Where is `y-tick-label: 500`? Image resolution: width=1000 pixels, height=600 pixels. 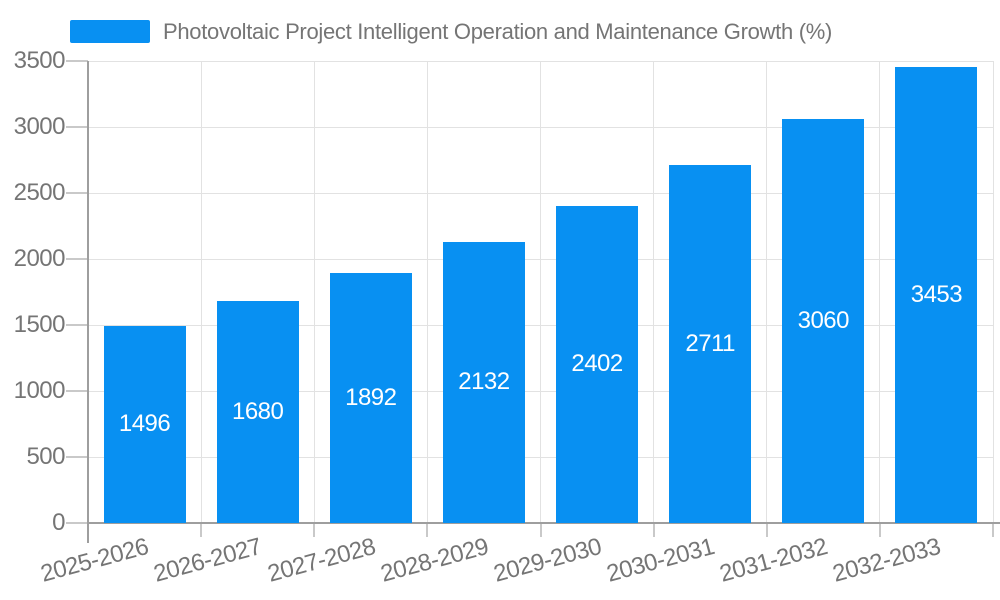 y-tick-label: 500 is located at coordinates (45, 456).